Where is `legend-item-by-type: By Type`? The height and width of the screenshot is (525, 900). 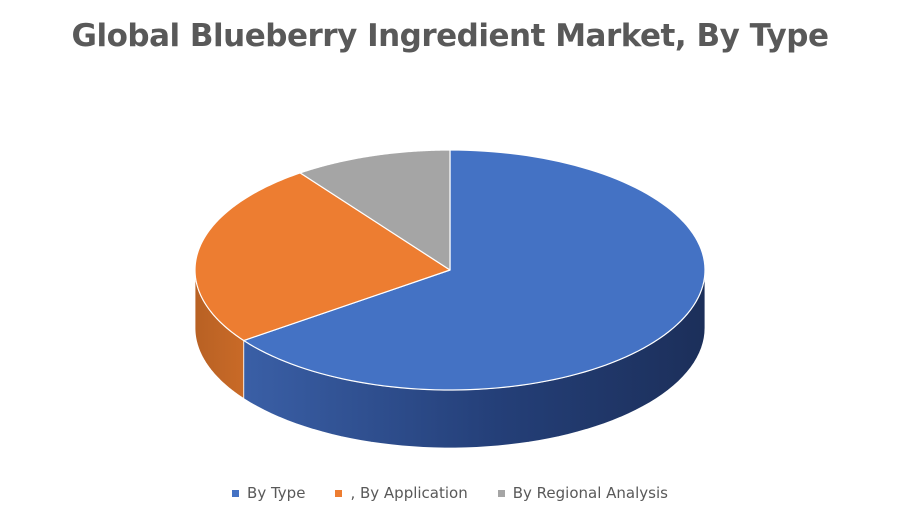 legend-item-by-type: By Type is located at coordinates (268, 493).